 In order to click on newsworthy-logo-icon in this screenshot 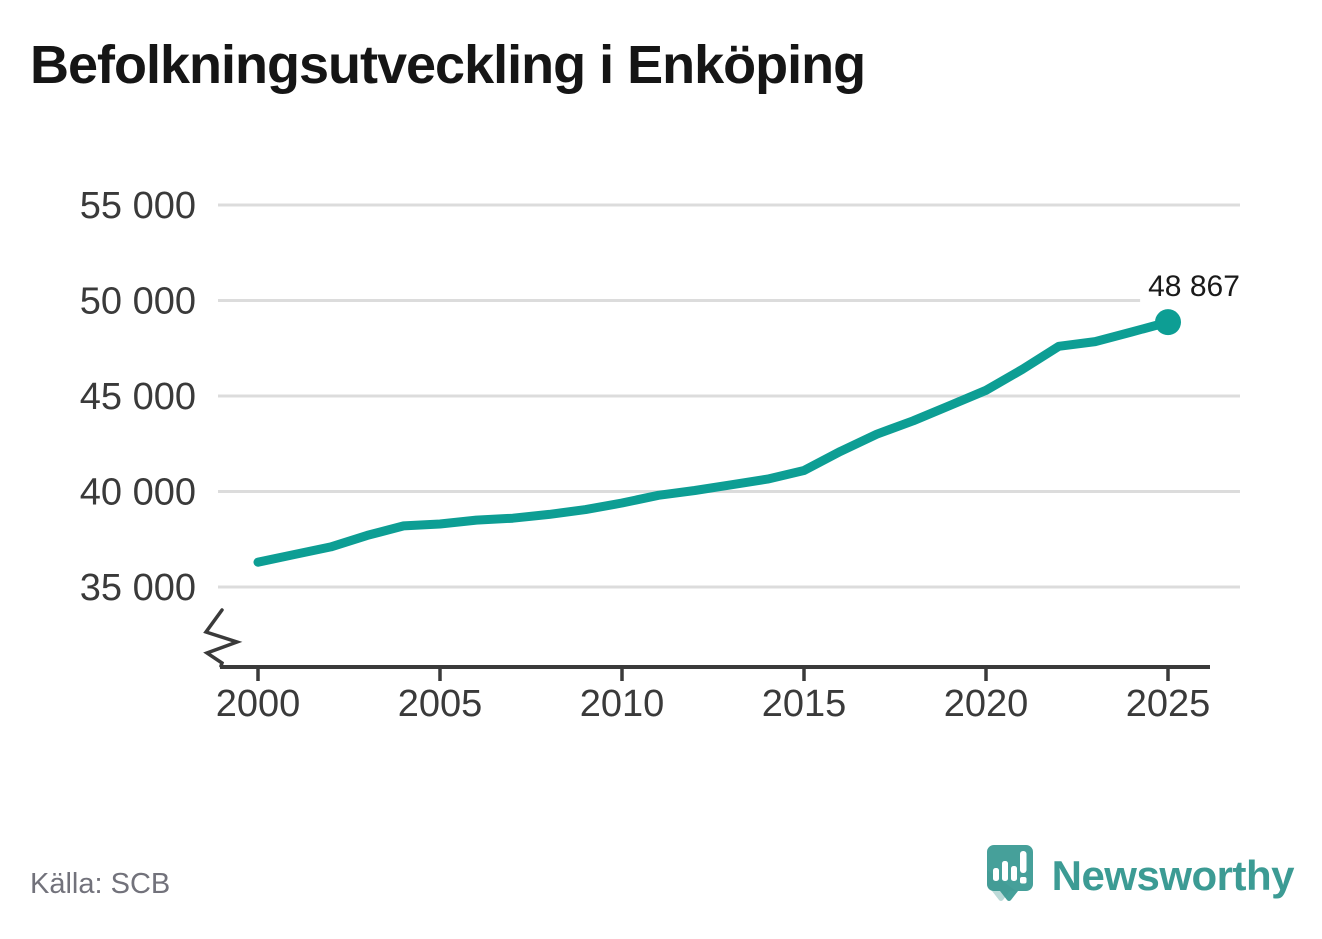, I will do `click(1009, 873)`.